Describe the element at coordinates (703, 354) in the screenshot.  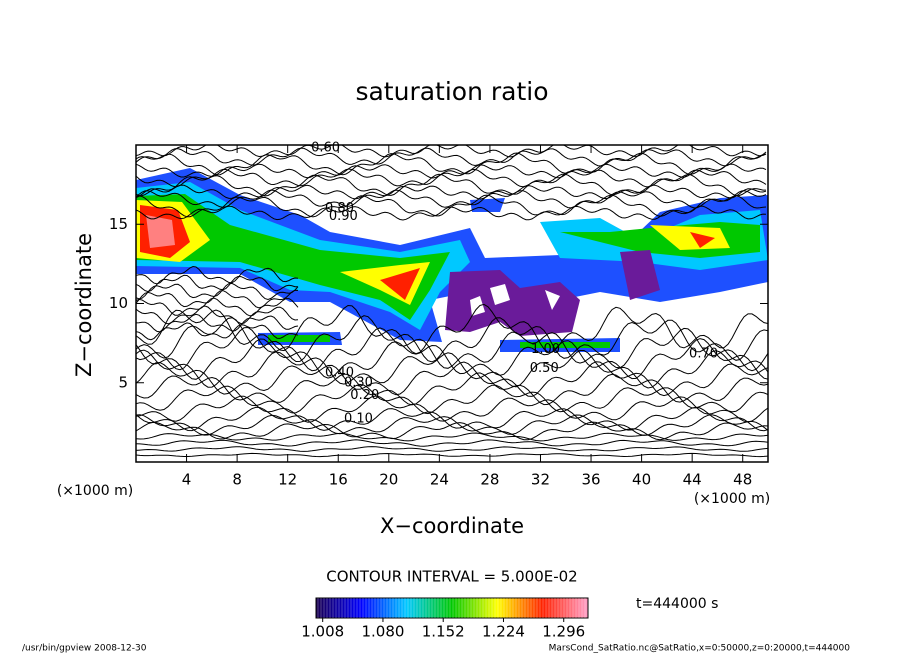
I see `contour-label: 0.70` at that location.